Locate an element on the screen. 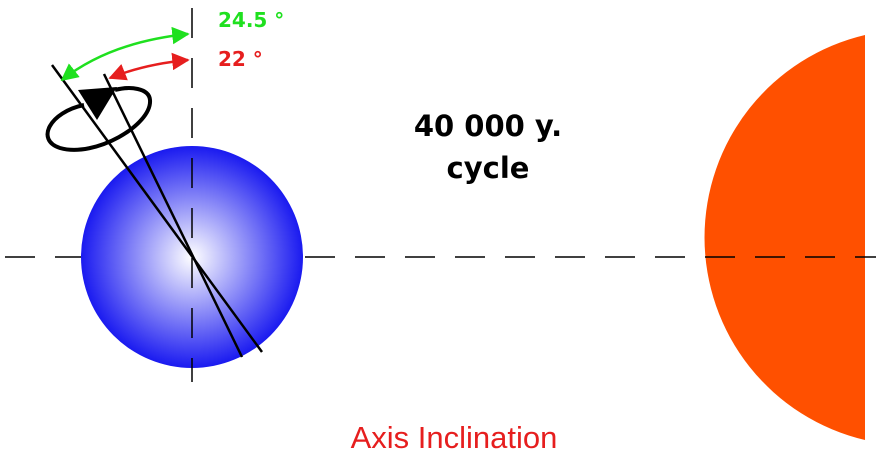 This screenshot has height=476, width=881. axis-max-tilt is located at coordinates (157, 208).